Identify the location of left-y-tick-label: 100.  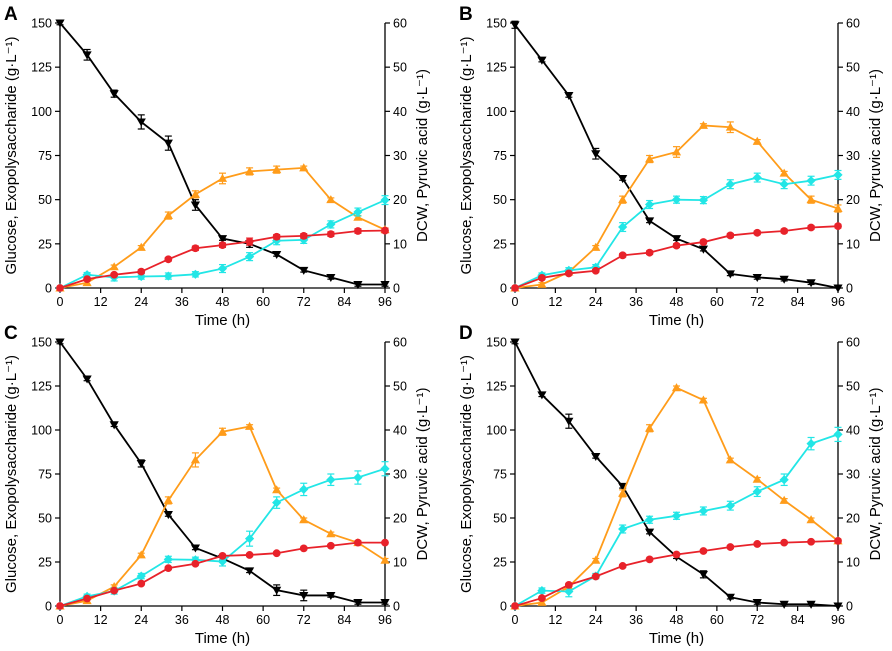
(41, 431).